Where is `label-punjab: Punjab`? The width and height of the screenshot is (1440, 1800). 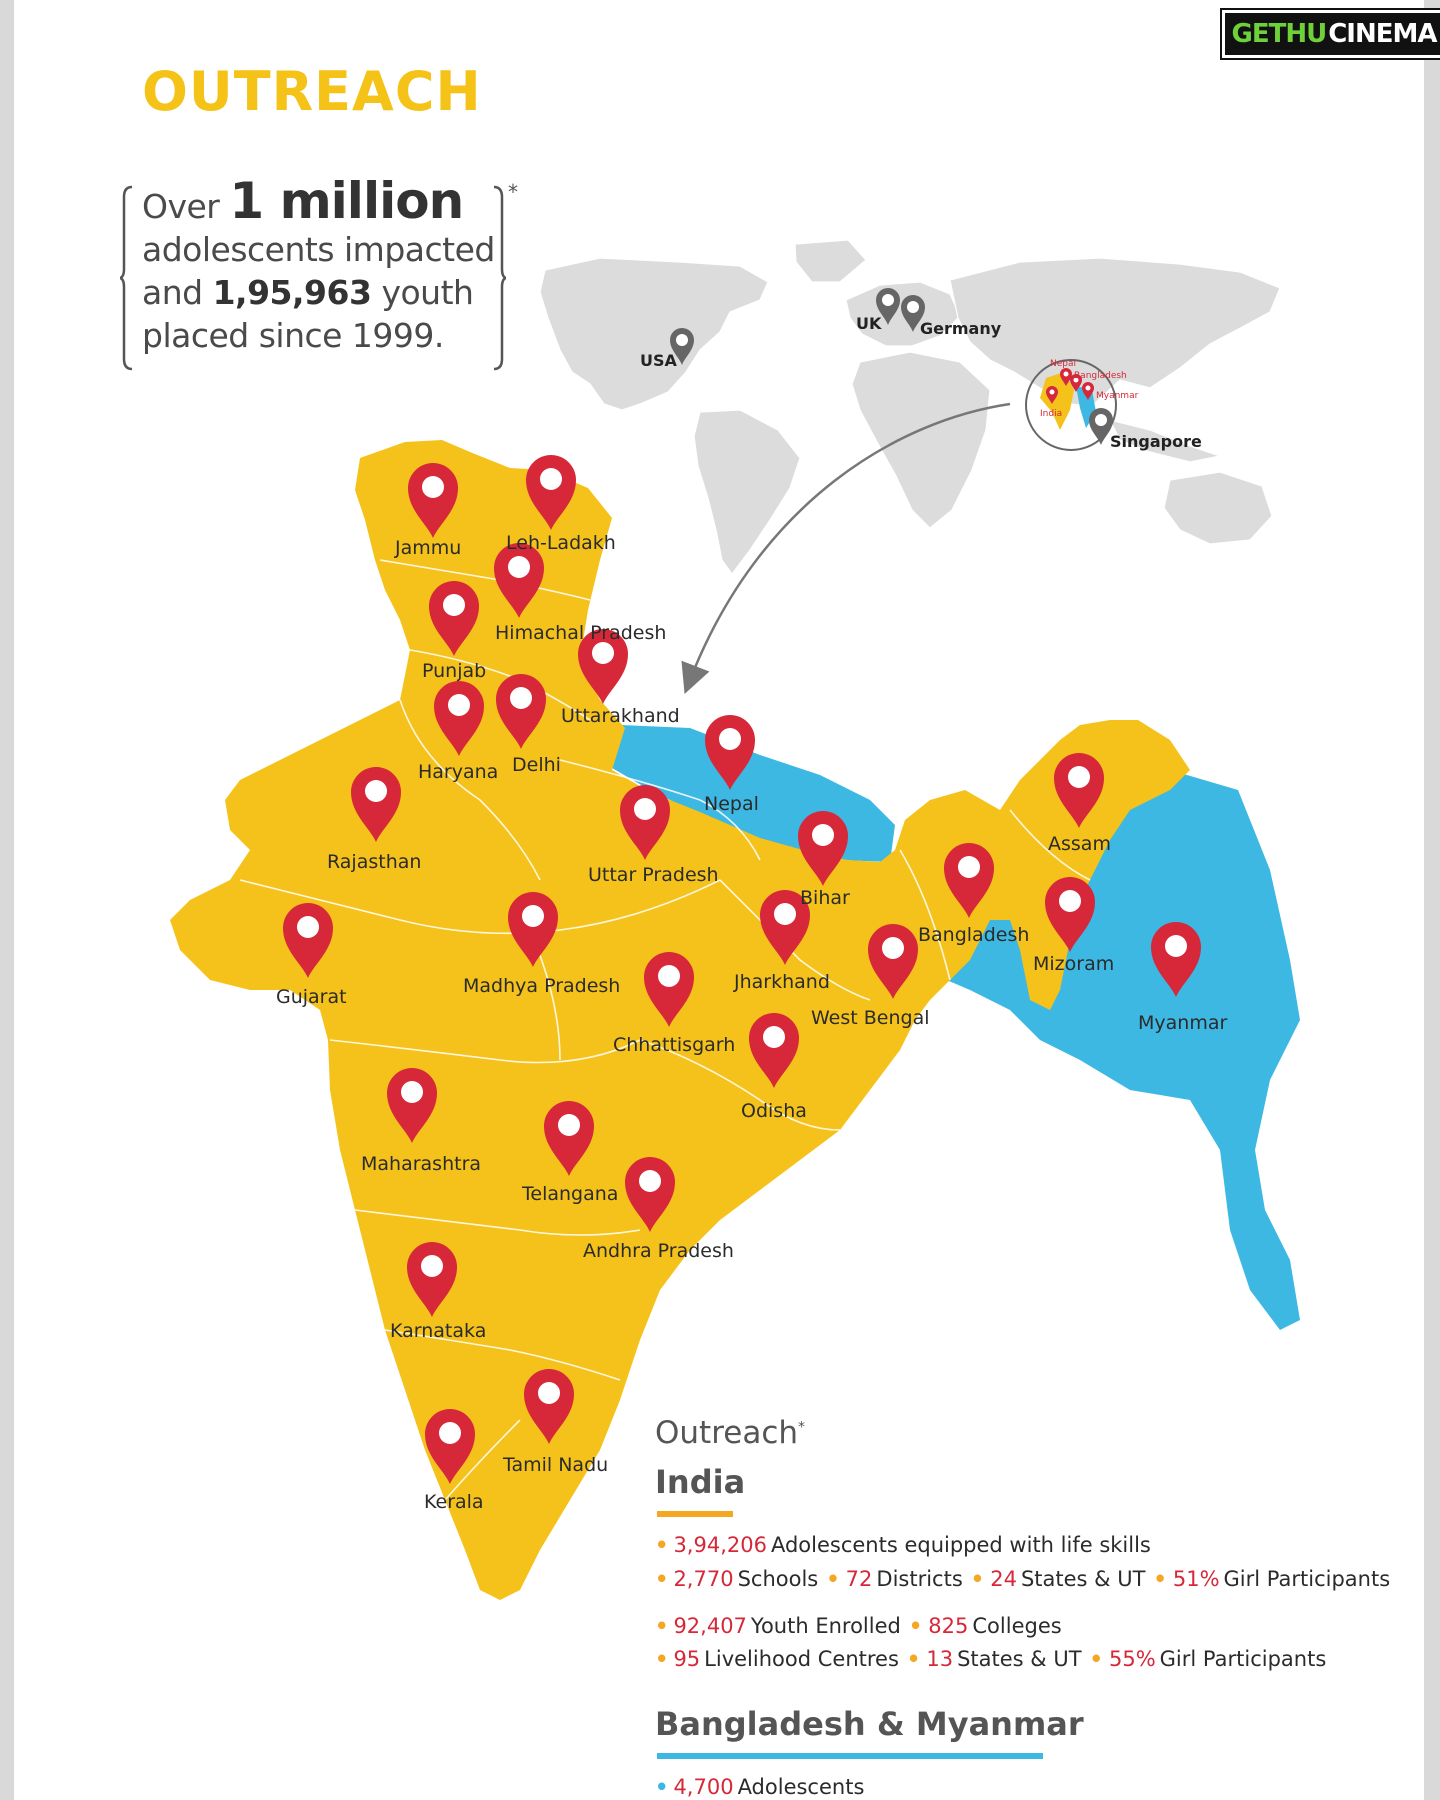 label-punjab: Punjab is located at coordinates (454, 671).